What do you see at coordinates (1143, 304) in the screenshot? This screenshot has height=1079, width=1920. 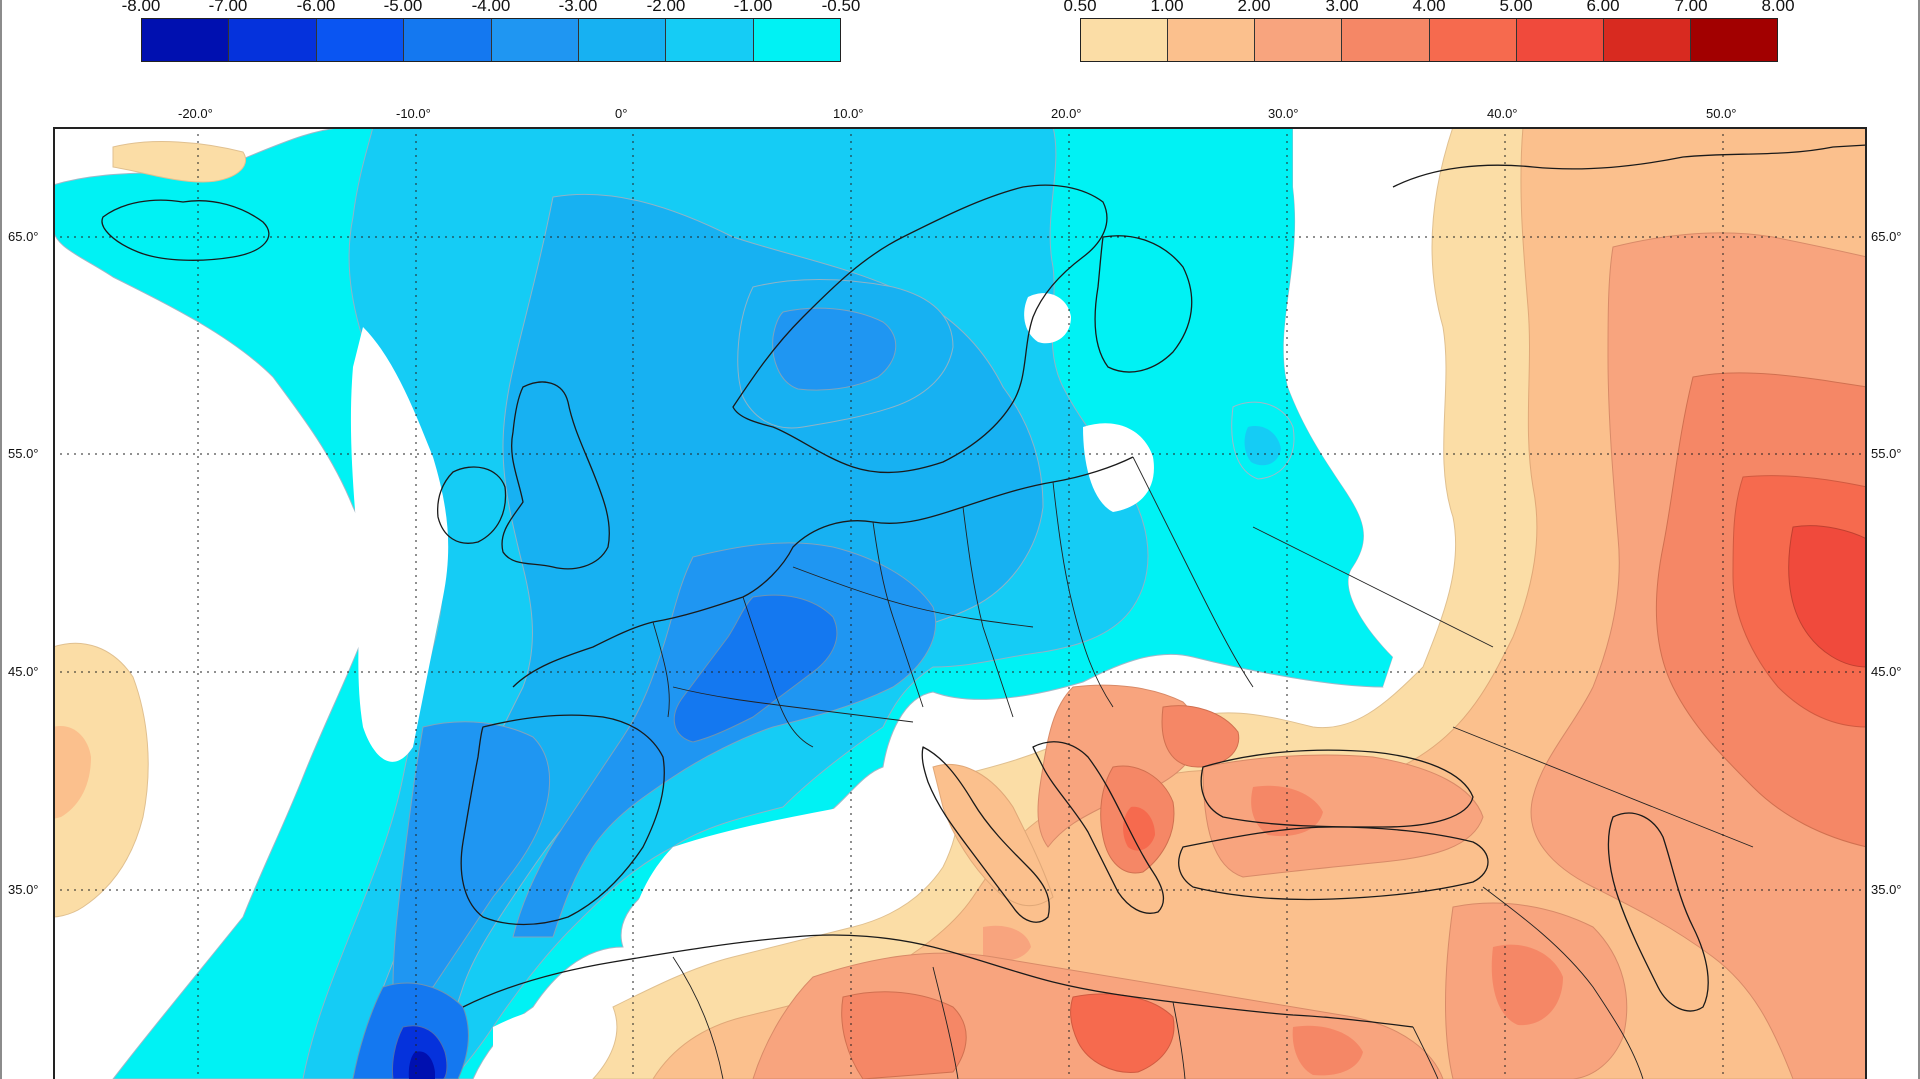 I see `coastline-finland` at bounding box center [1143, 304].